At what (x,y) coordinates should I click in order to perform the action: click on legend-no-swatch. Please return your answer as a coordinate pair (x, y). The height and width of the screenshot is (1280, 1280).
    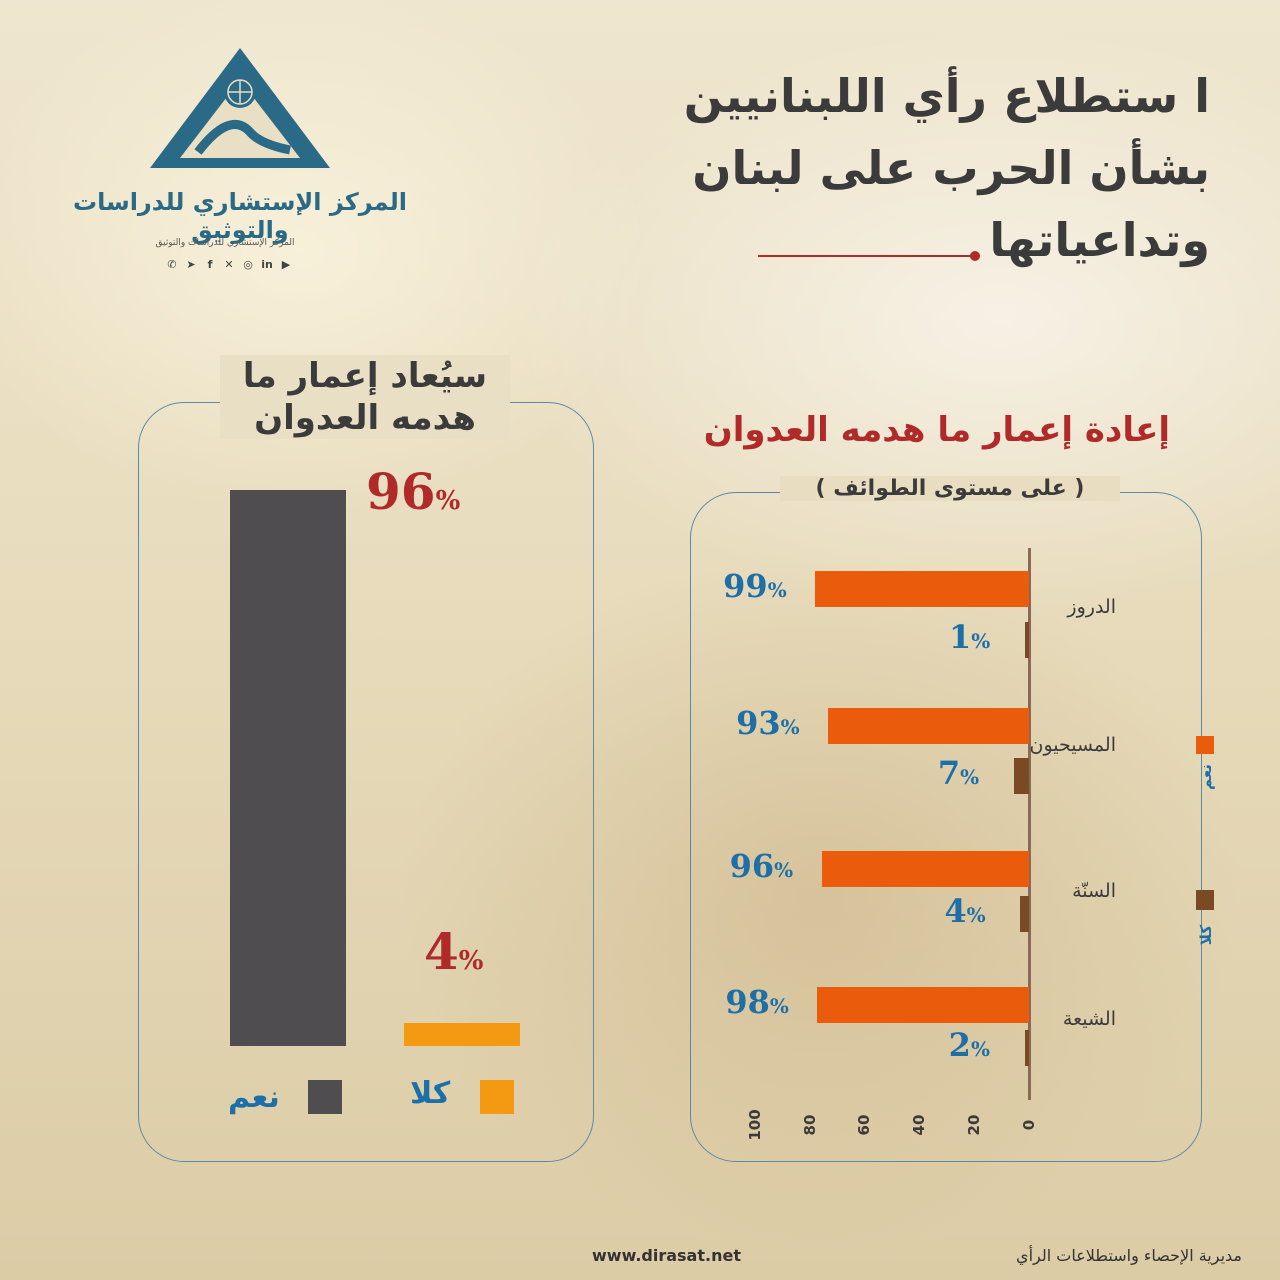
    Looking at the image, I should click on (497, 1097).